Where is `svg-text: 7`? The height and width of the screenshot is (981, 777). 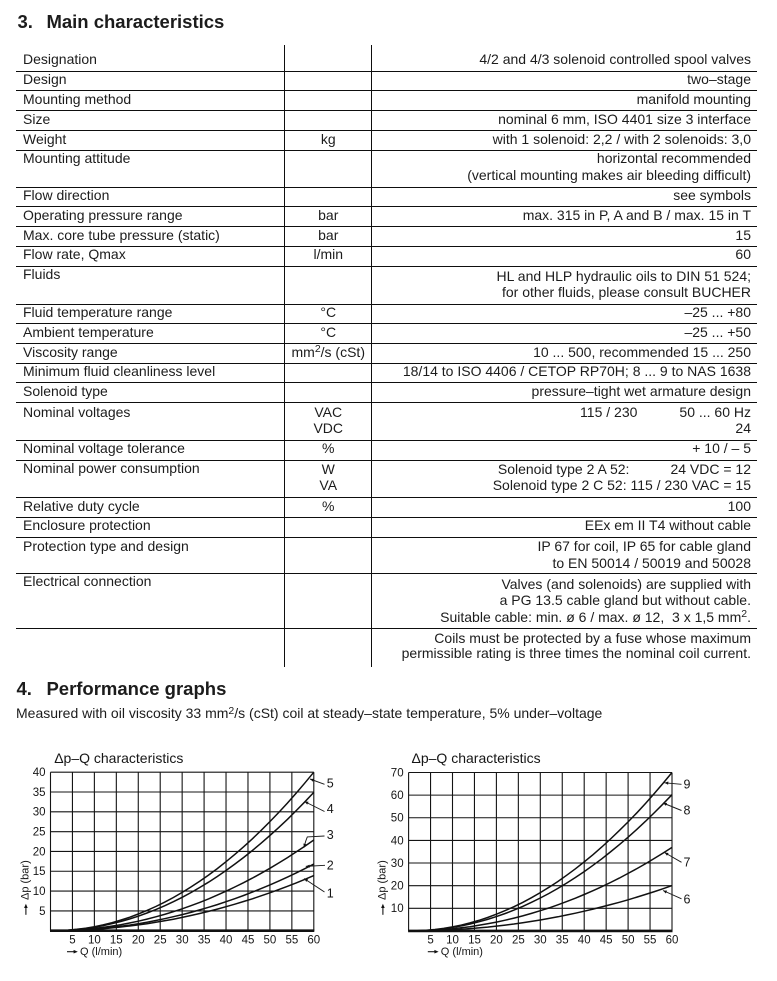
svg-text: 7 is located at coordinates (687, 863).